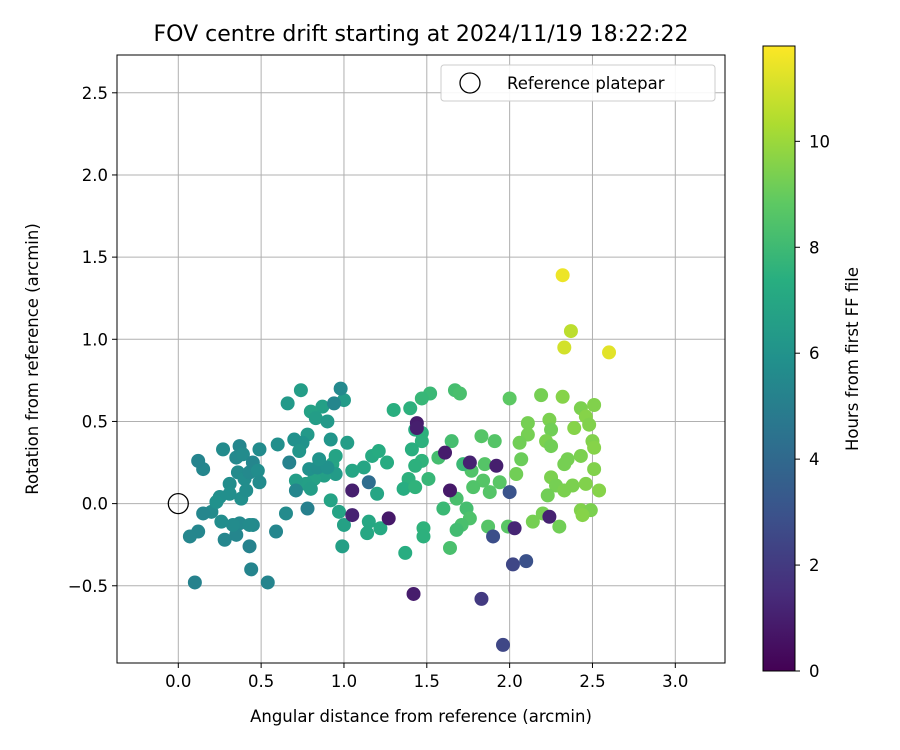  Describe the element at coordinates (510, 681) in the screenshot. I see `x-tick-label: 2.0` at that location.